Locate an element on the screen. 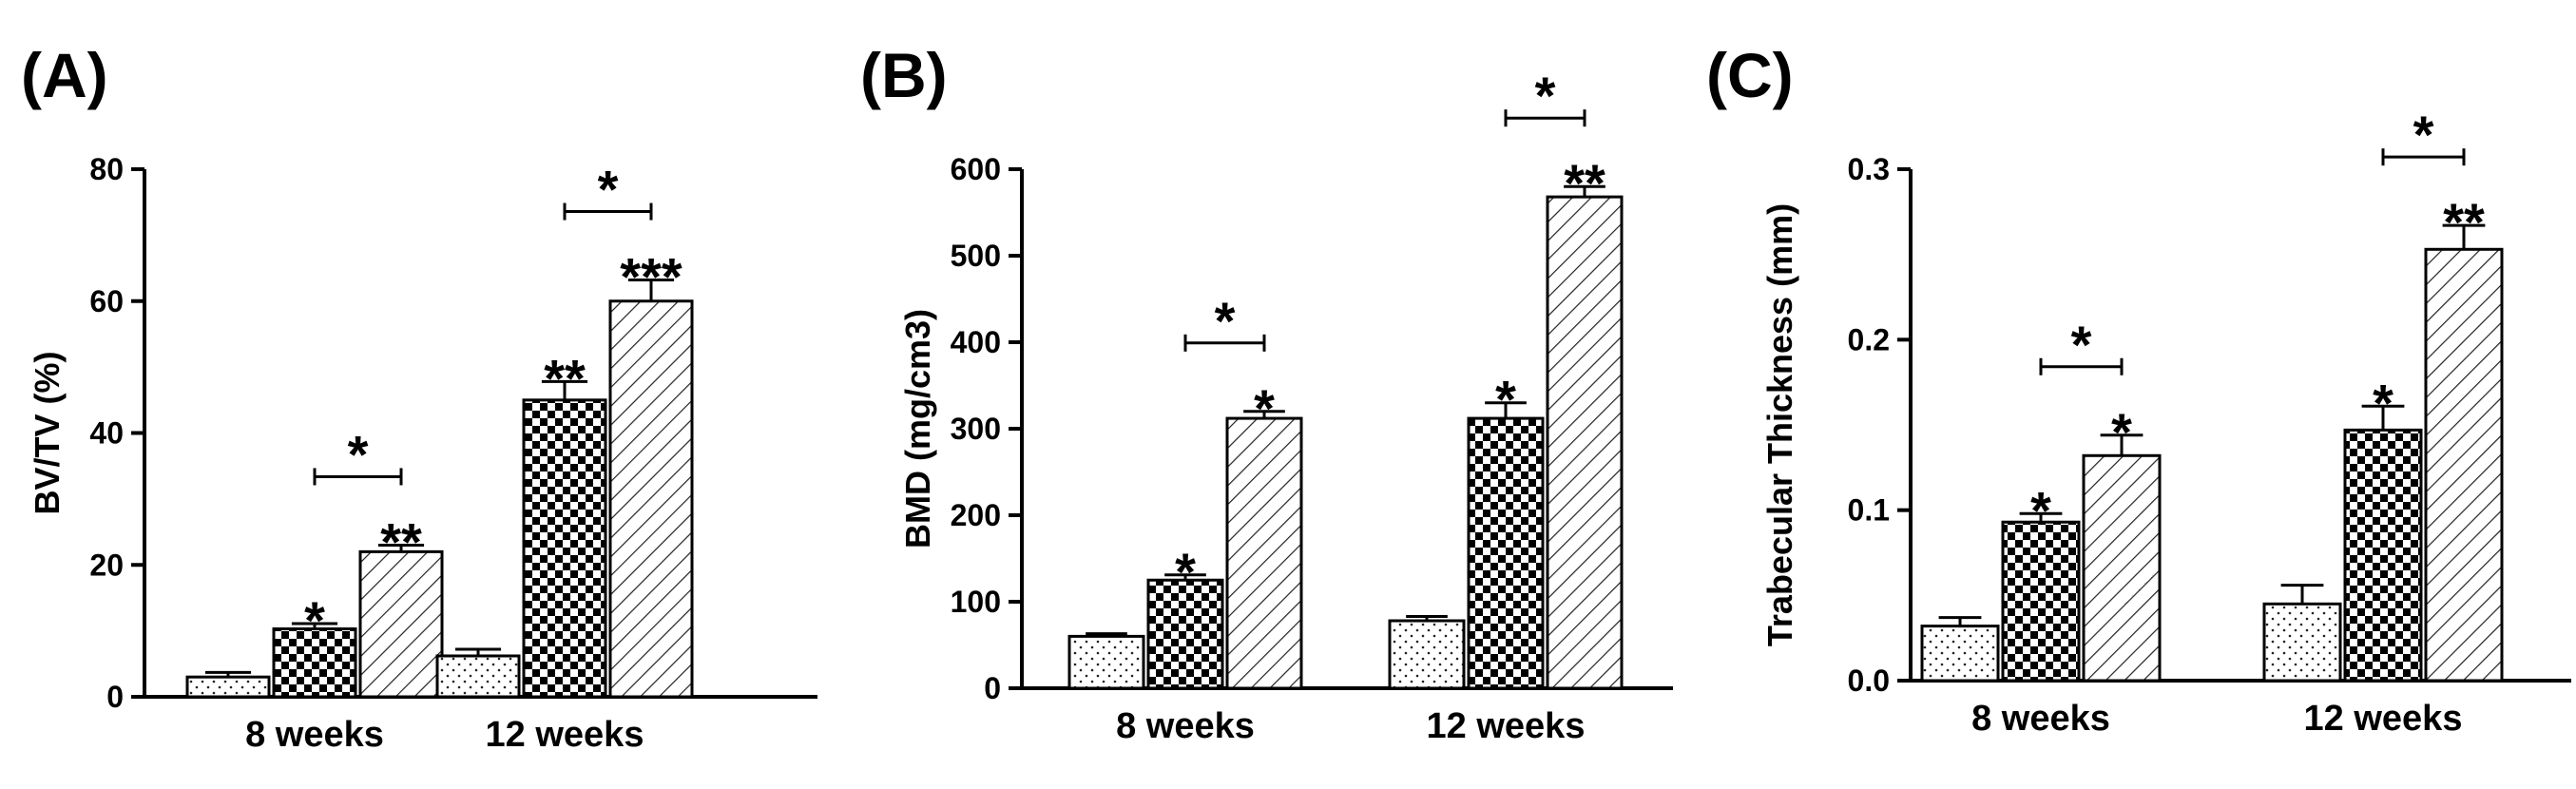 The width and height of the screenshot is (2576, 789). y-tick-label: 500 is located at coordinates (976, 256).